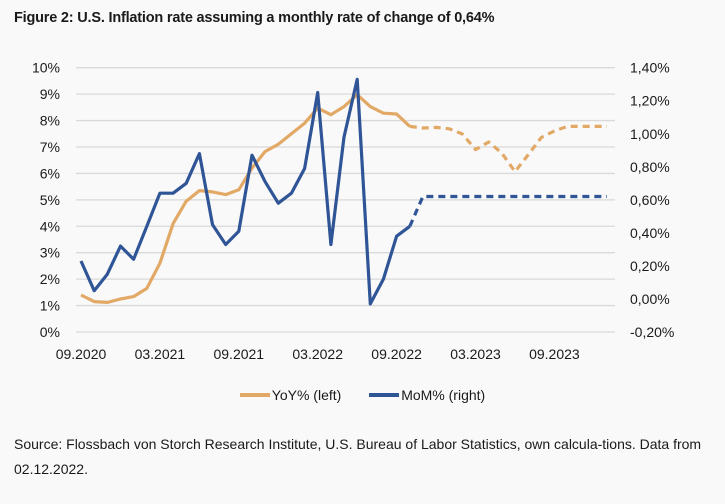 Image resolution: width=725 pixels, height=504 pixels. Describe the element at coordinates (50, 121) in the screenshot. I see `y-left-tick-label: 8%` at that location.